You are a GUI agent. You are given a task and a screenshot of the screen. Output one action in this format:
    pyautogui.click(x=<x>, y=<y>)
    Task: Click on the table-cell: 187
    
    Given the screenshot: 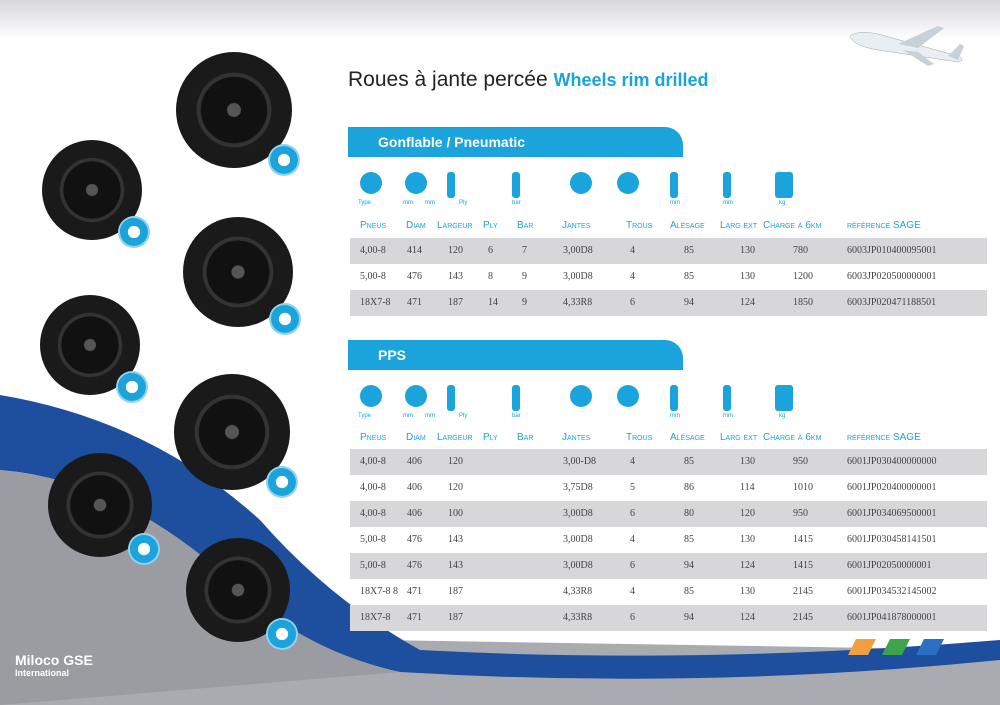 What is the action you would take?
    pyautogui.click(x=455, y=302)
    